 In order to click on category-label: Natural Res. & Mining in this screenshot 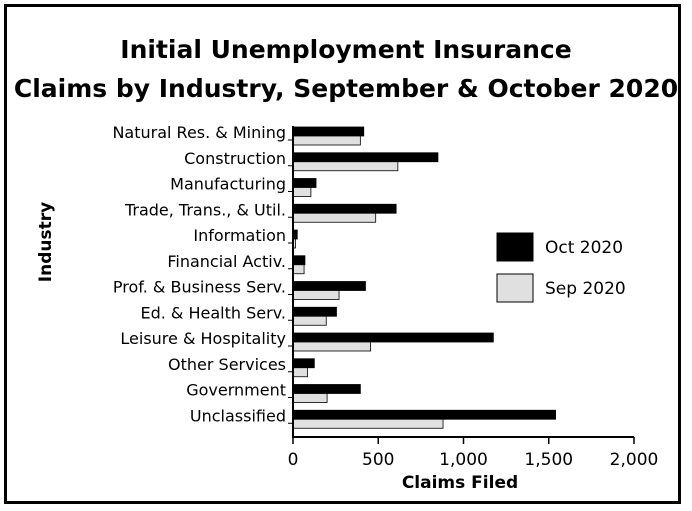, I will do `click(199, 132)`.